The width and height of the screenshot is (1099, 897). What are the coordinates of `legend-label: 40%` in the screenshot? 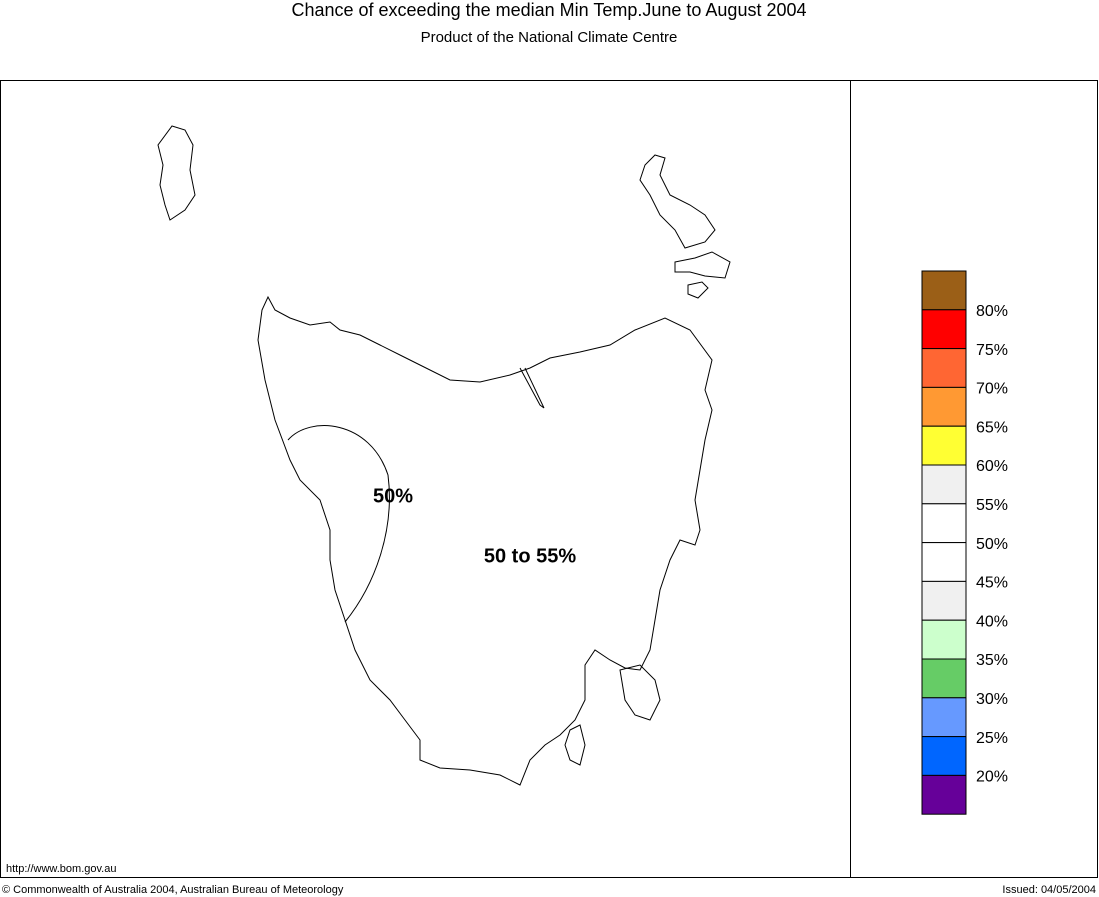 It's located at (992, 621).